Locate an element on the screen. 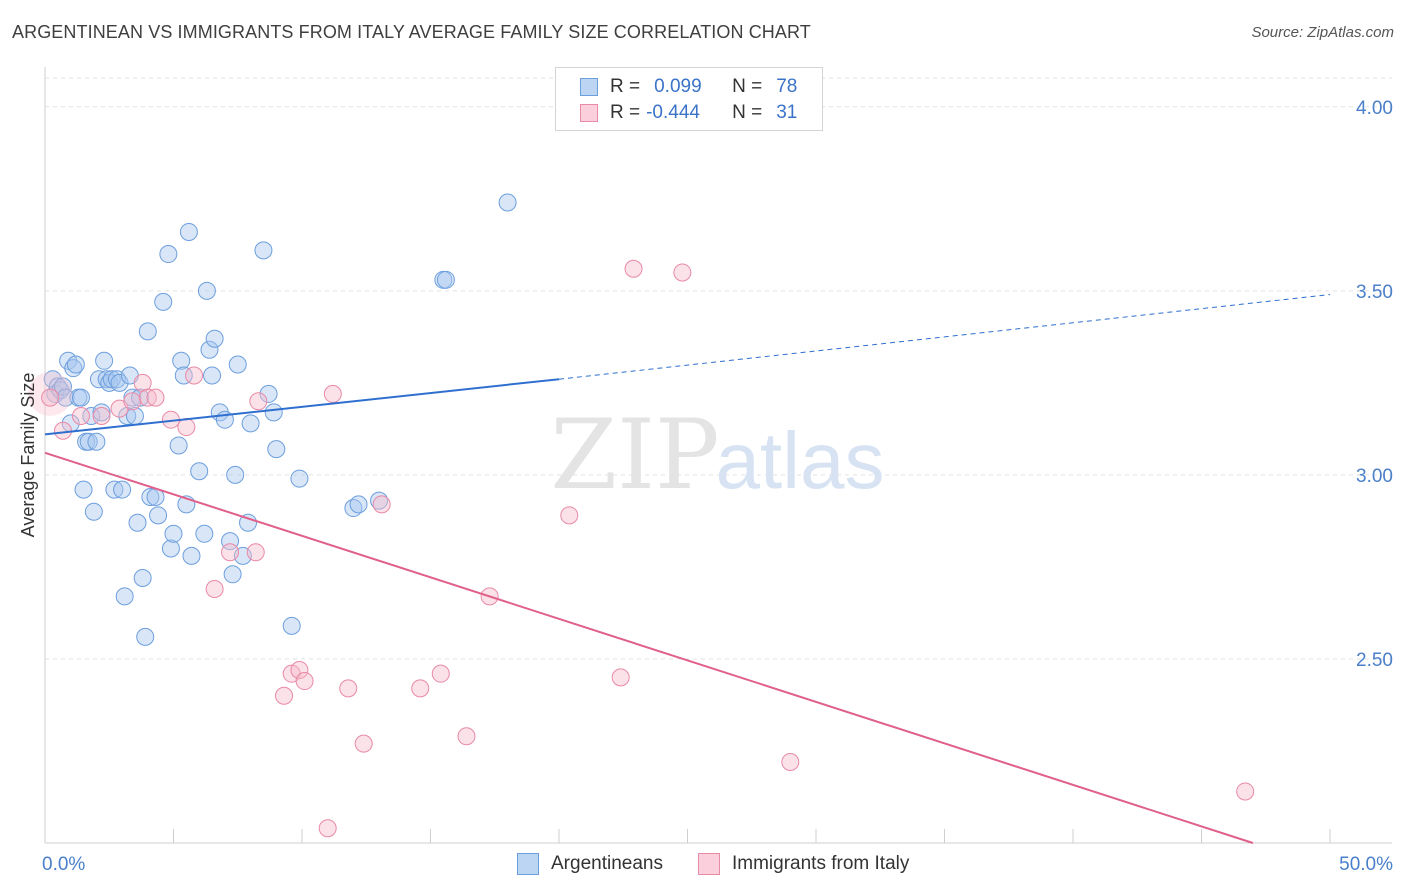 This screenshot has height=892, width=1406. y-tick-label: 3.00 is located at coordinates (1374, 476).